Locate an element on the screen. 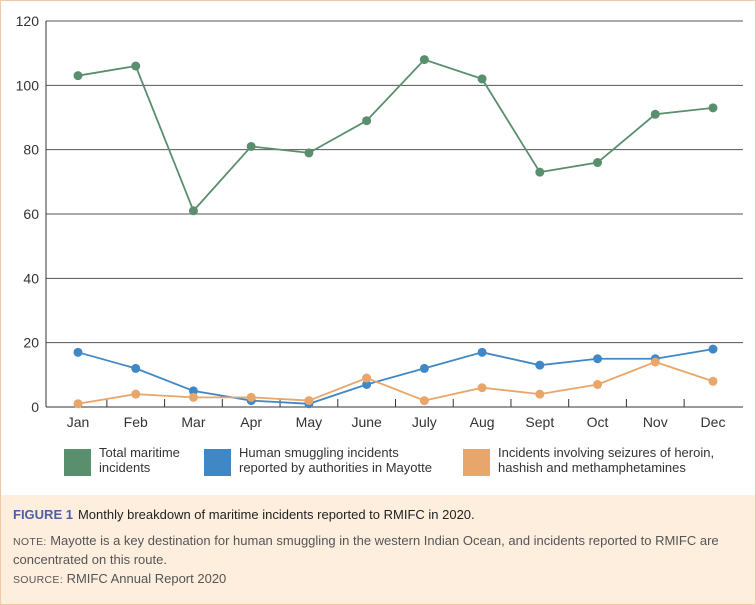 This screenshot has width=756, height=605. source-text: RMIFC Annual Report 2020 is located at coordinates (146, 578).